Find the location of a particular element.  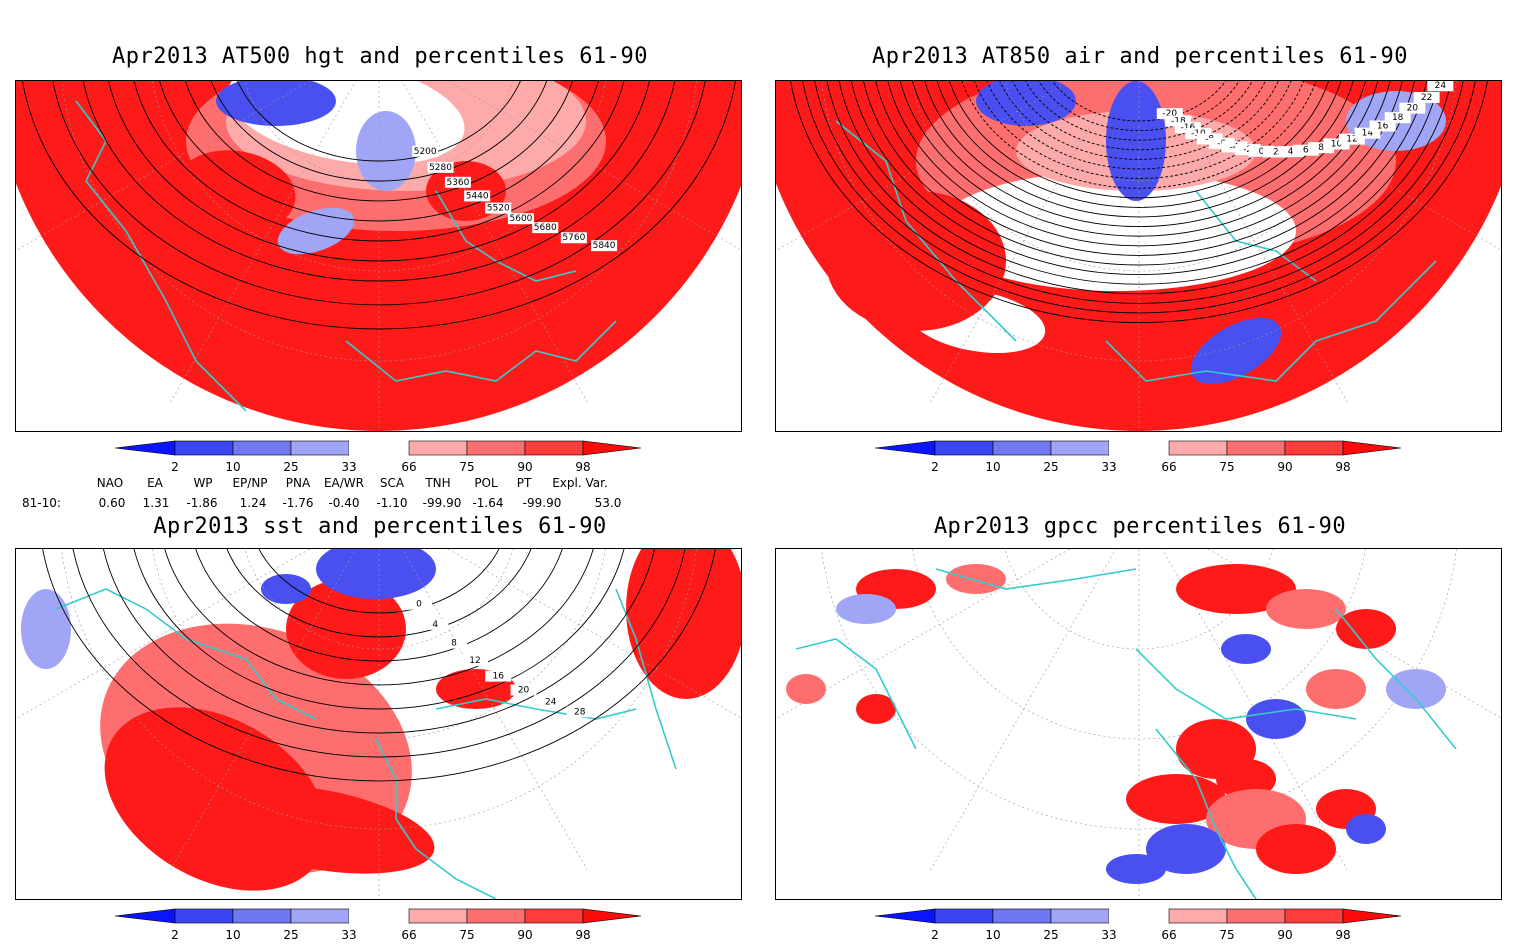

contour-label: 24 is located at coordinates (551, 702).